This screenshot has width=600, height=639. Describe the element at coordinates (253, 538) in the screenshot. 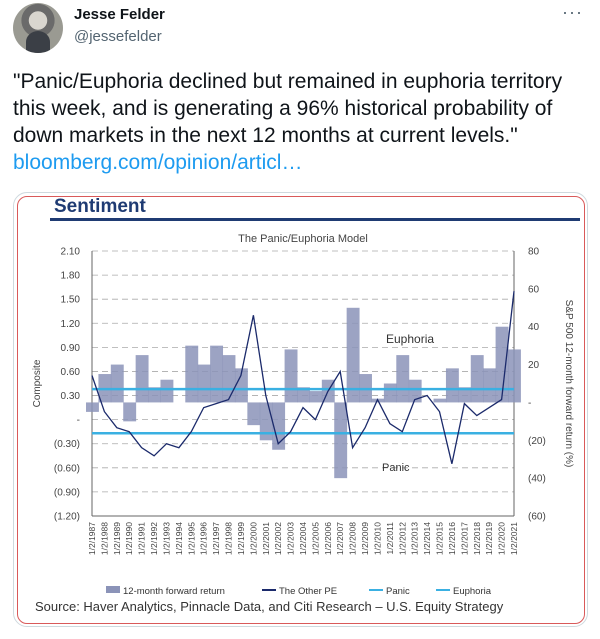

I see `x-tick-label: 1/2/2000` at that location.